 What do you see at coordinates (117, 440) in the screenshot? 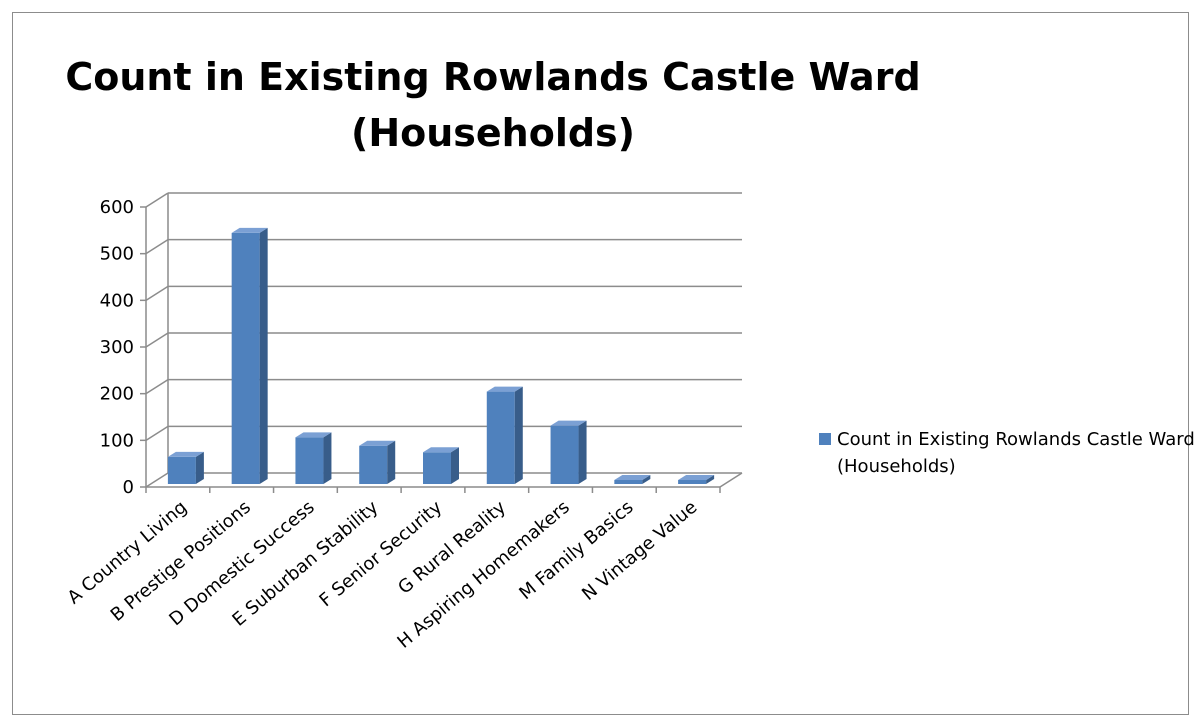
I see `y-tick-label: 100` at bounding box center [117, 440].